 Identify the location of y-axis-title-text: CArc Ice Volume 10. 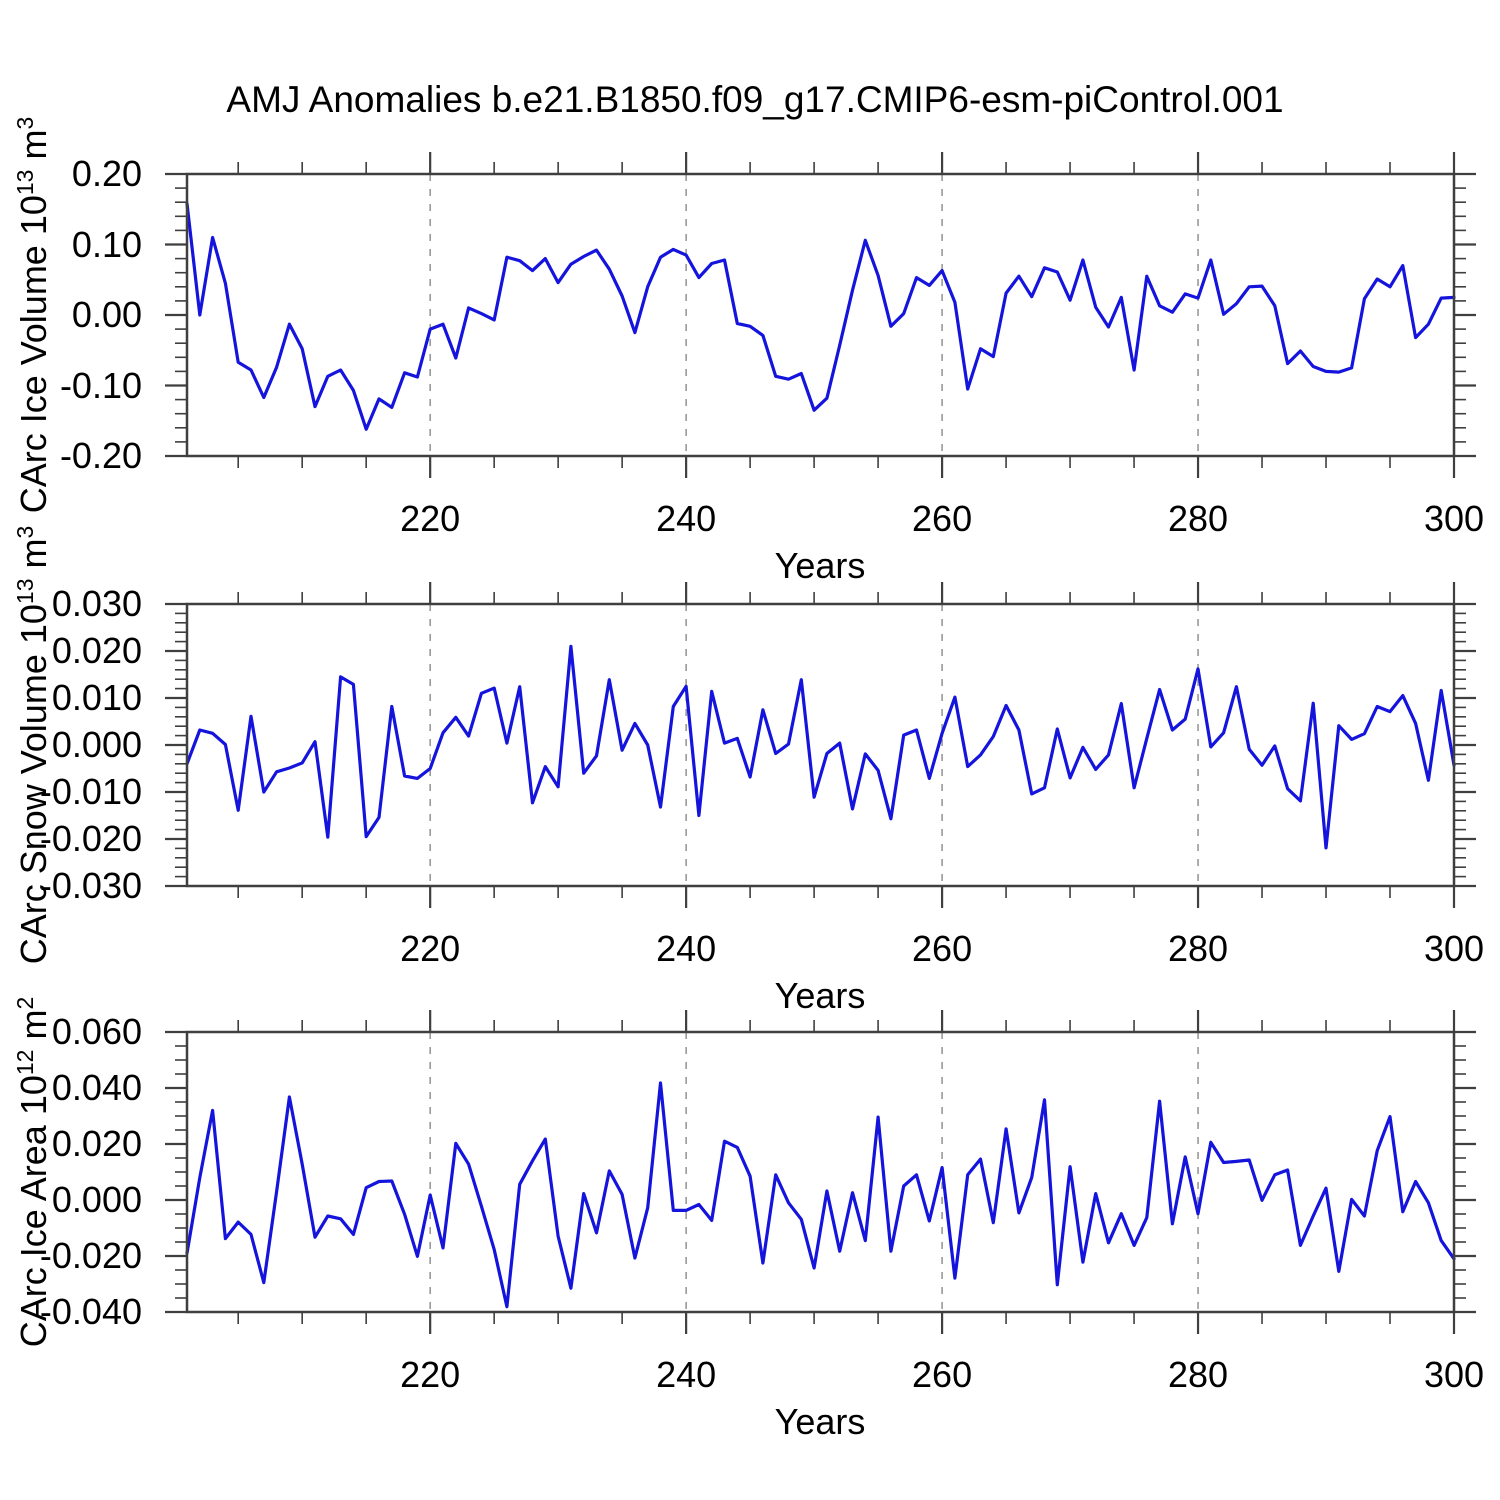
(33, 354).